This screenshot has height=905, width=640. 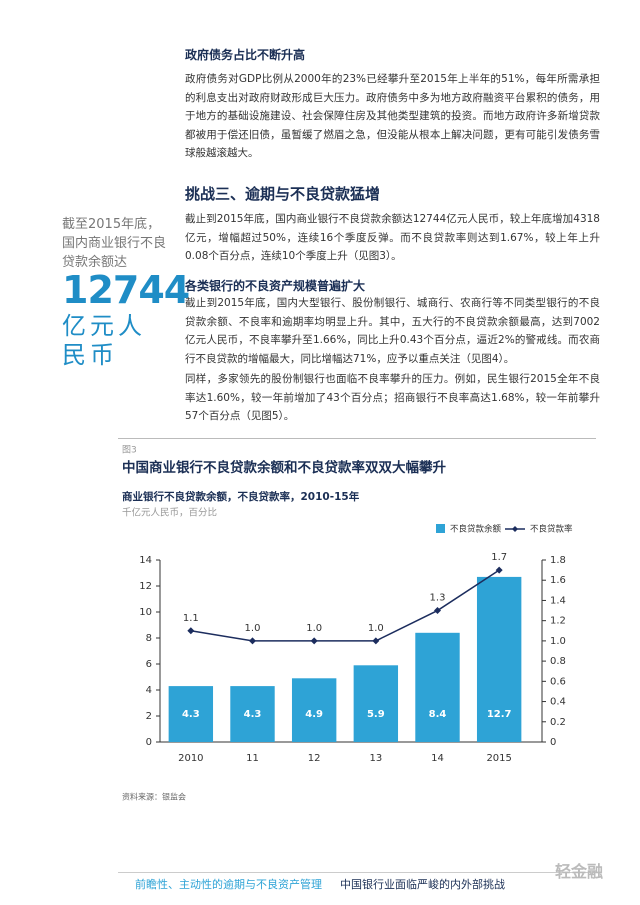 What do you see at coordinates (314, 714) in the screenshot?
I see `bar-label: 4.9` at bounding box center [314, 714].